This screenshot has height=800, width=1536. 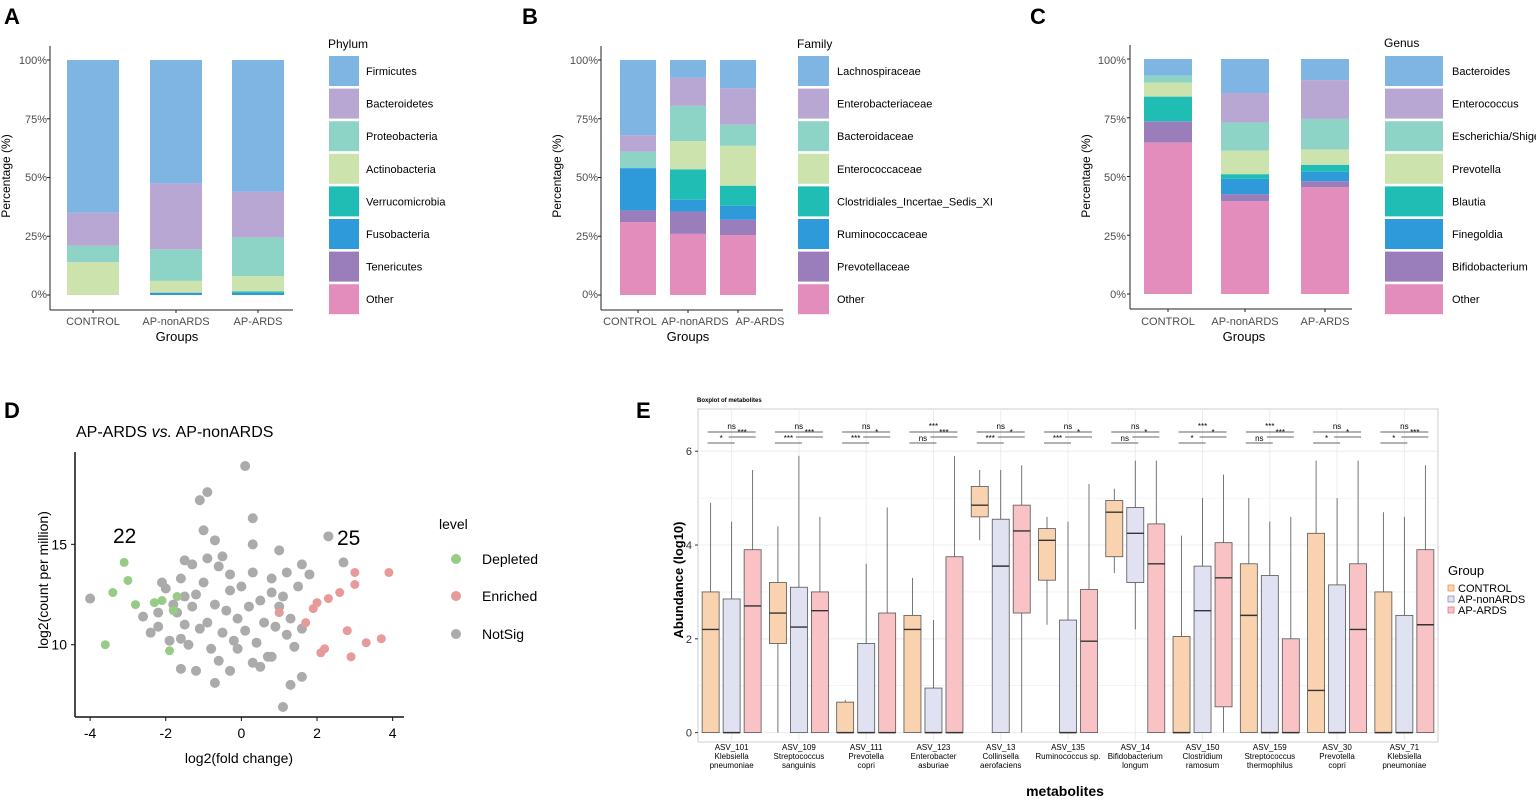 I want to click on panel-a-legend-title: Phylum, so click(x=348, y=44).